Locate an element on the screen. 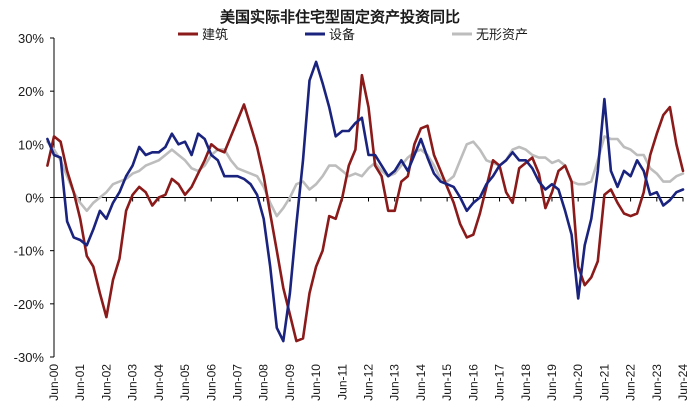 The width and height of the screenshot is (700, 417). y-tick-label: -30% is located at coordinates (29, 357).